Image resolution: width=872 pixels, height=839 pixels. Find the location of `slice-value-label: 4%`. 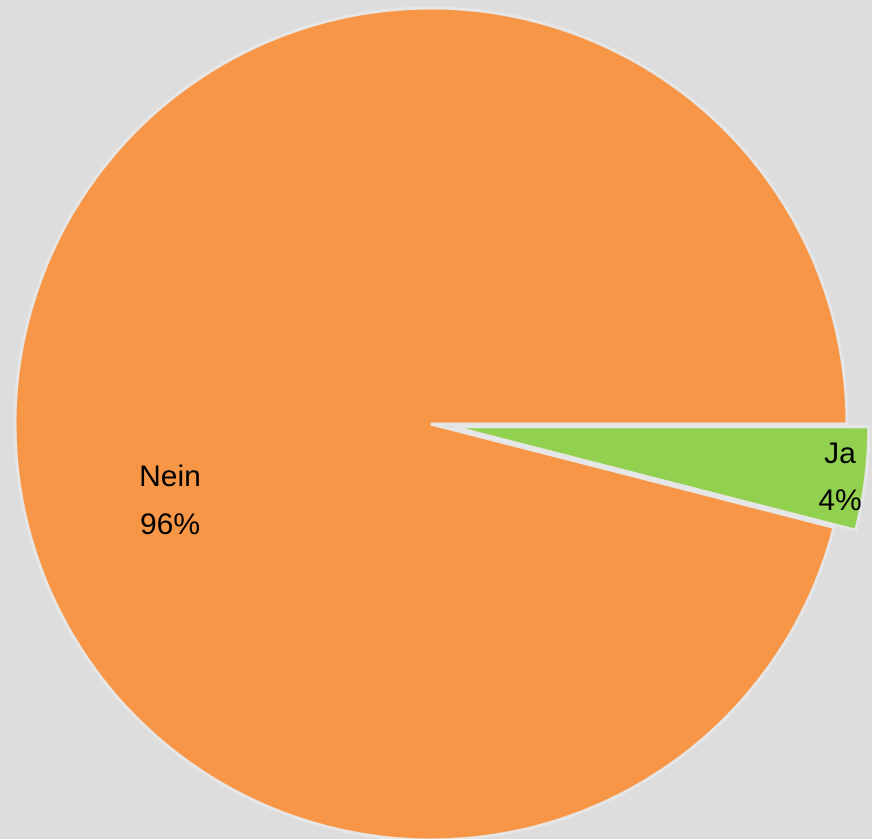

slice-value-label: 4% is located at coordinates (839, 500).